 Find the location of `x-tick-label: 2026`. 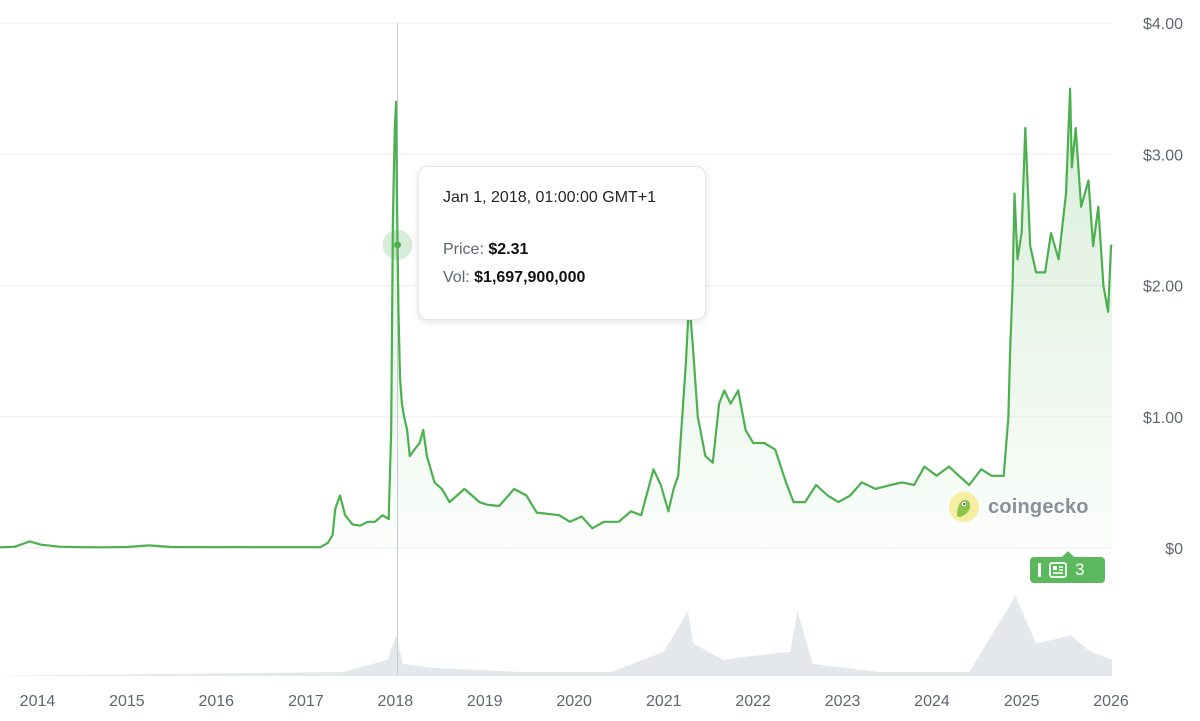

x-tick-label: 2026 is located at coordinates (1111, 701).